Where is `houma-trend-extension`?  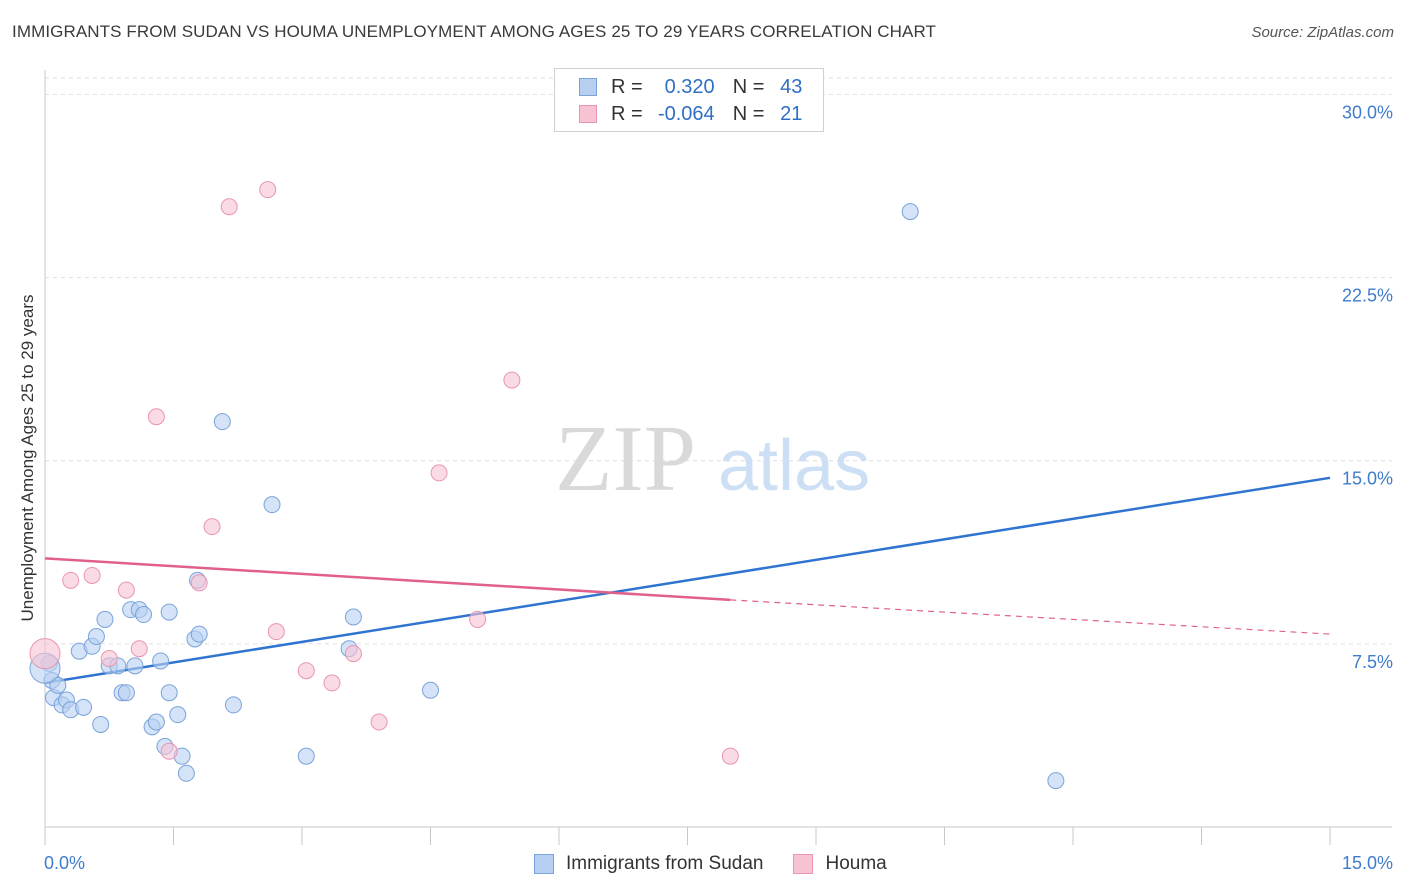
houma-trend-extension is located at coordinates (1030, 617).